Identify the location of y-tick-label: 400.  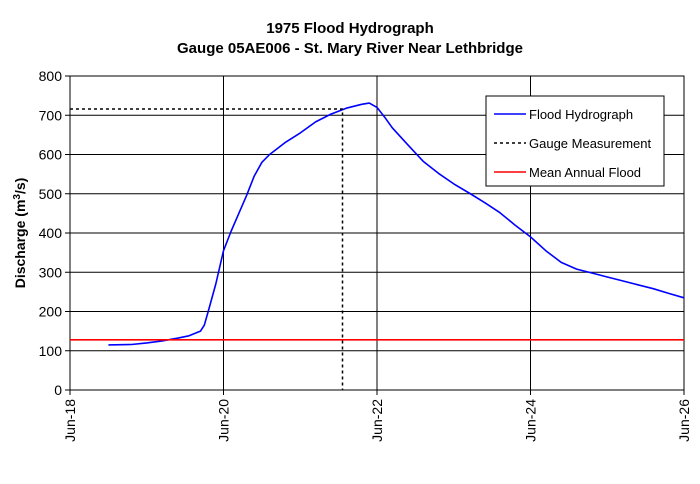
(51, 233).